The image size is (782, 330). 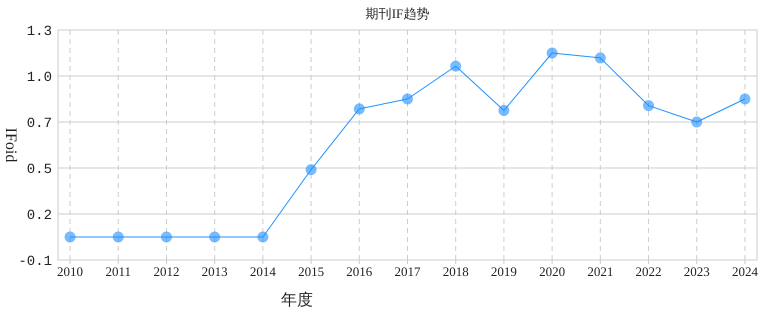 What do you see at coordinates (552, 271) in the screenshot?
I see `x-tick-label: 2020` at bounding box center [552, 271].